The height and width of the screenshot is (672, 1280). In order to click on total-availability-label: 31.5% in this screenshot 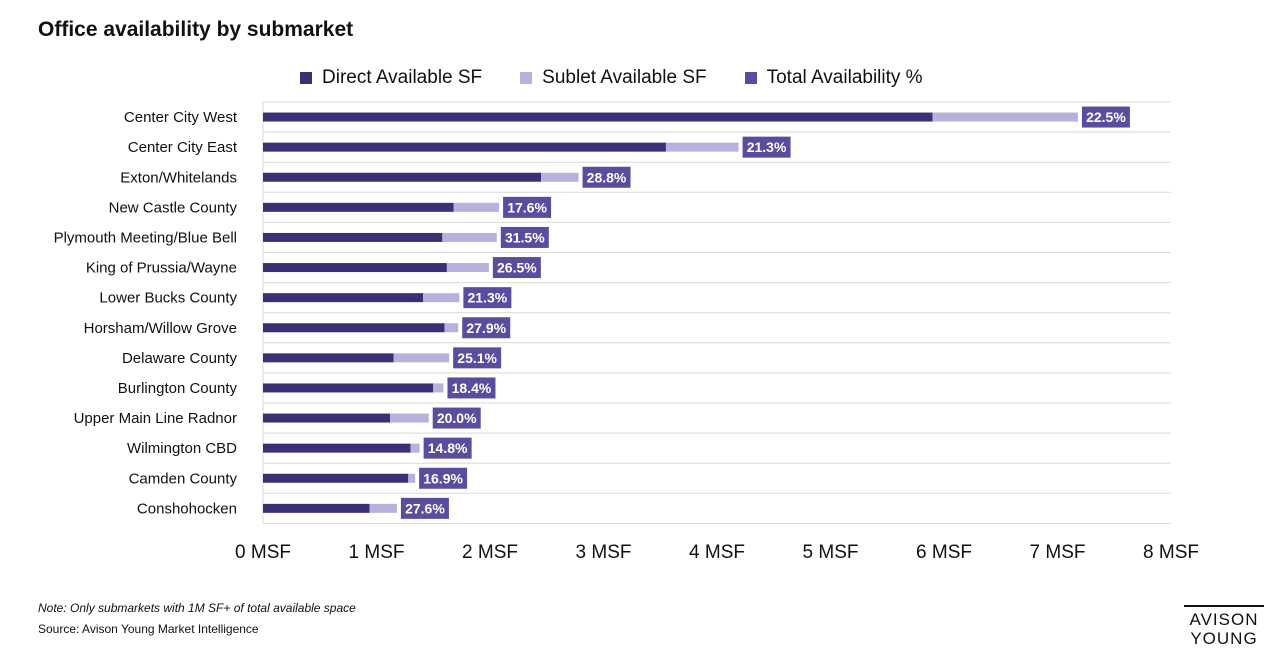, I will do `click(525, 237)`.